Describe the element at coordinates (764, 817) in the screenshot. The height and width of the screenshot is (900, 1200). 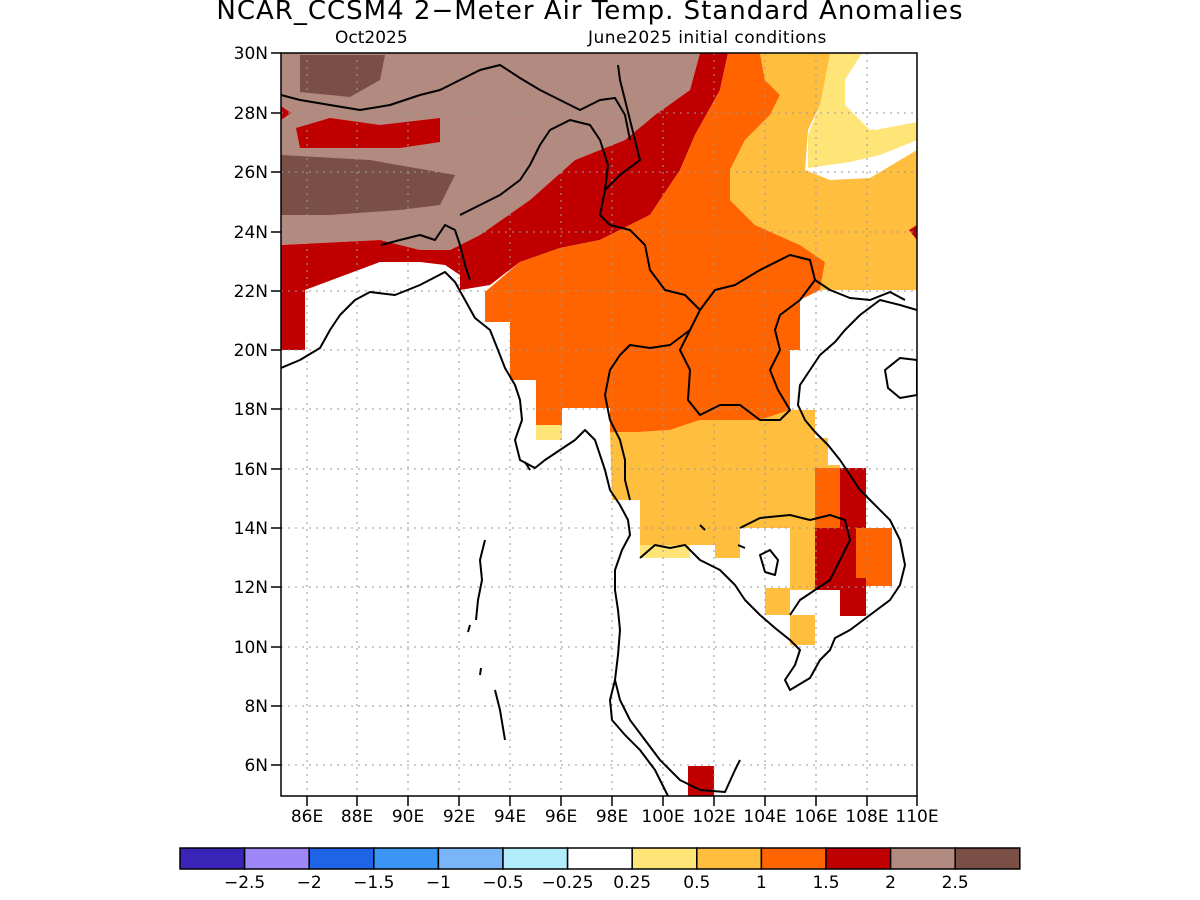
I see `lon-label: 104E` at that location.